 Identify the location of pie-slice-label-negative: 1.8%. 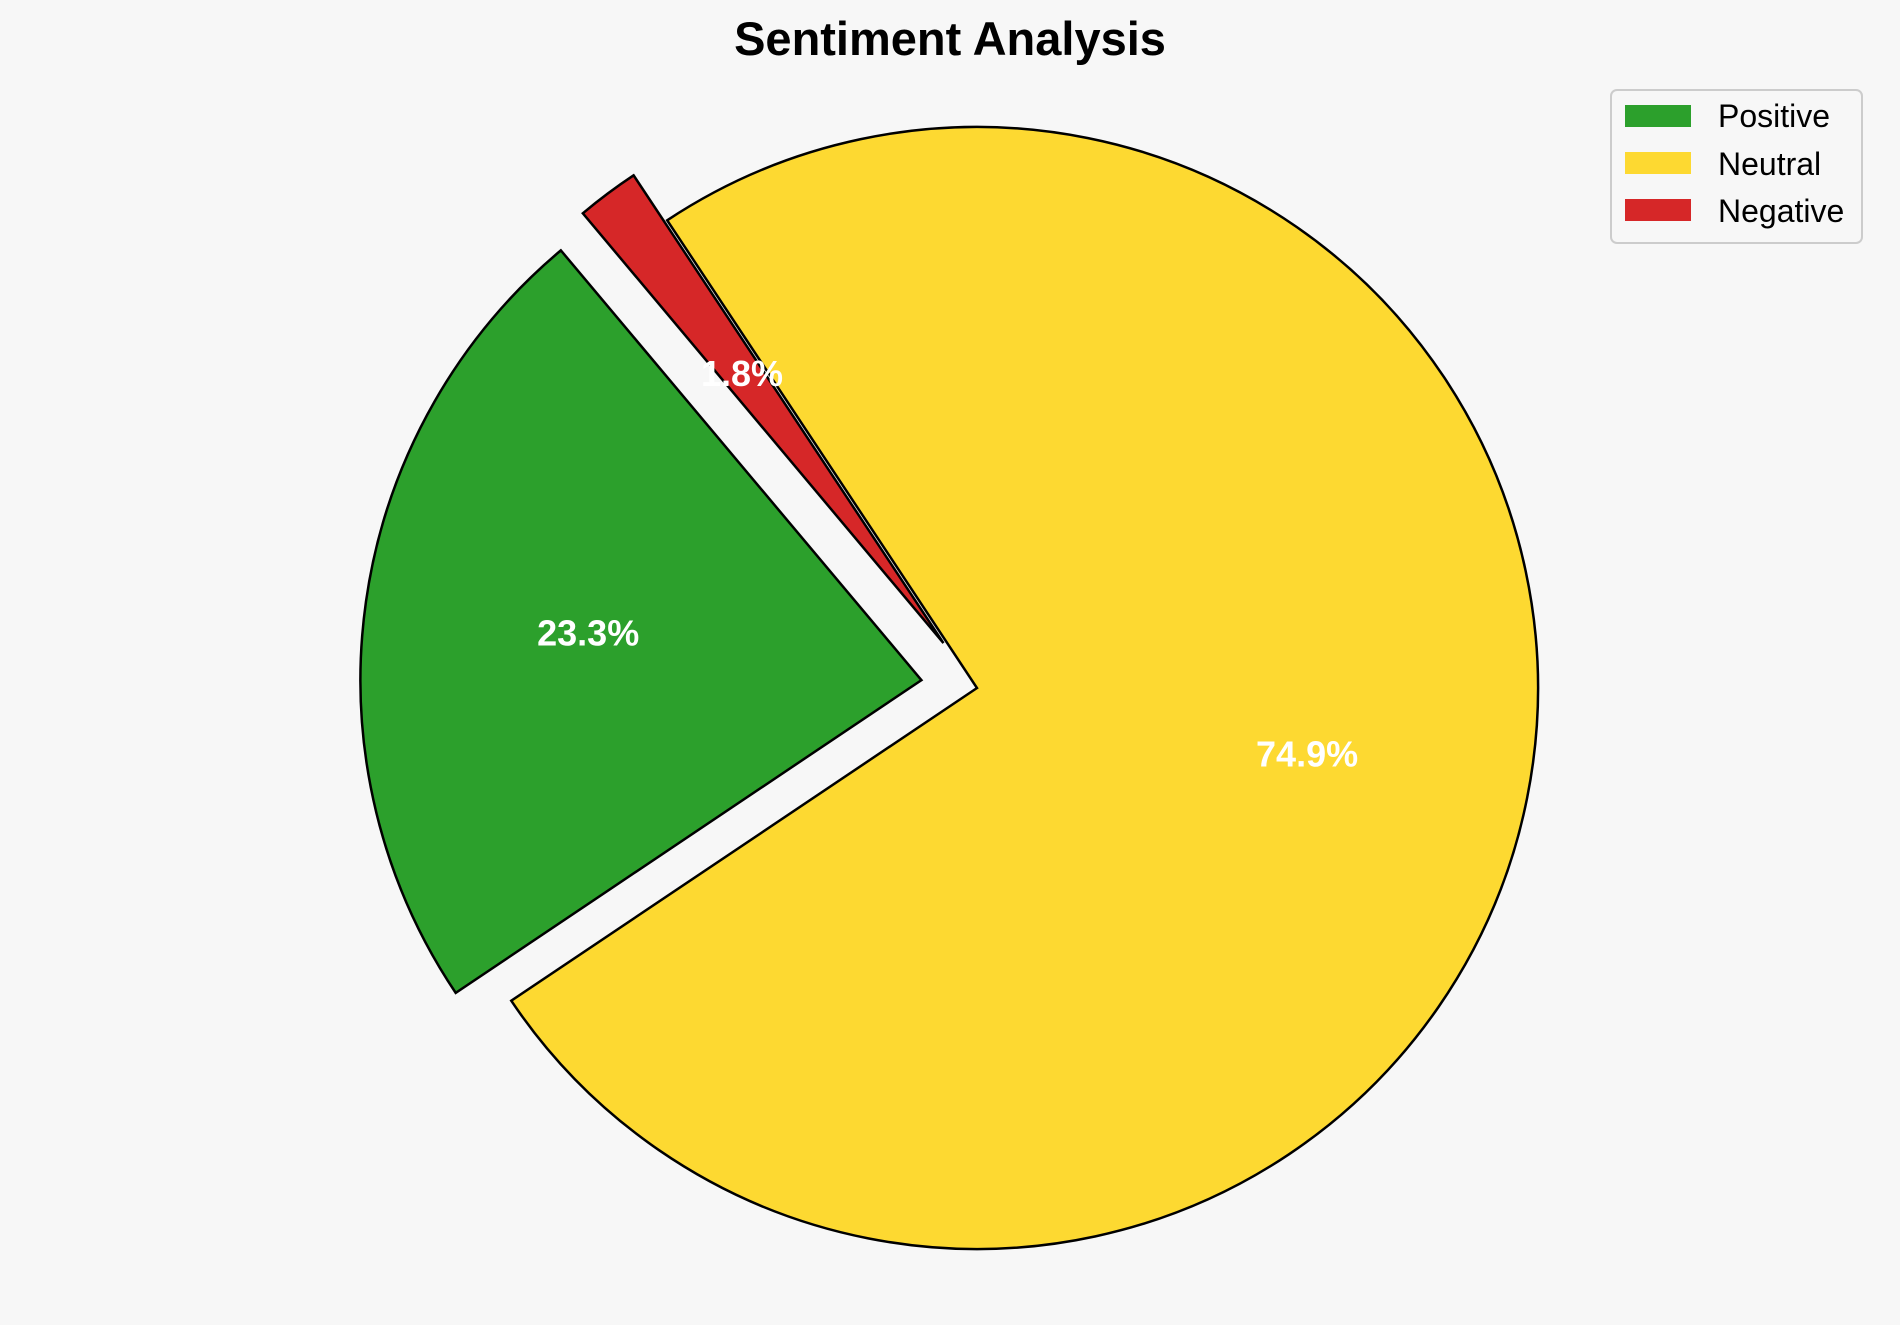
(742, 373).